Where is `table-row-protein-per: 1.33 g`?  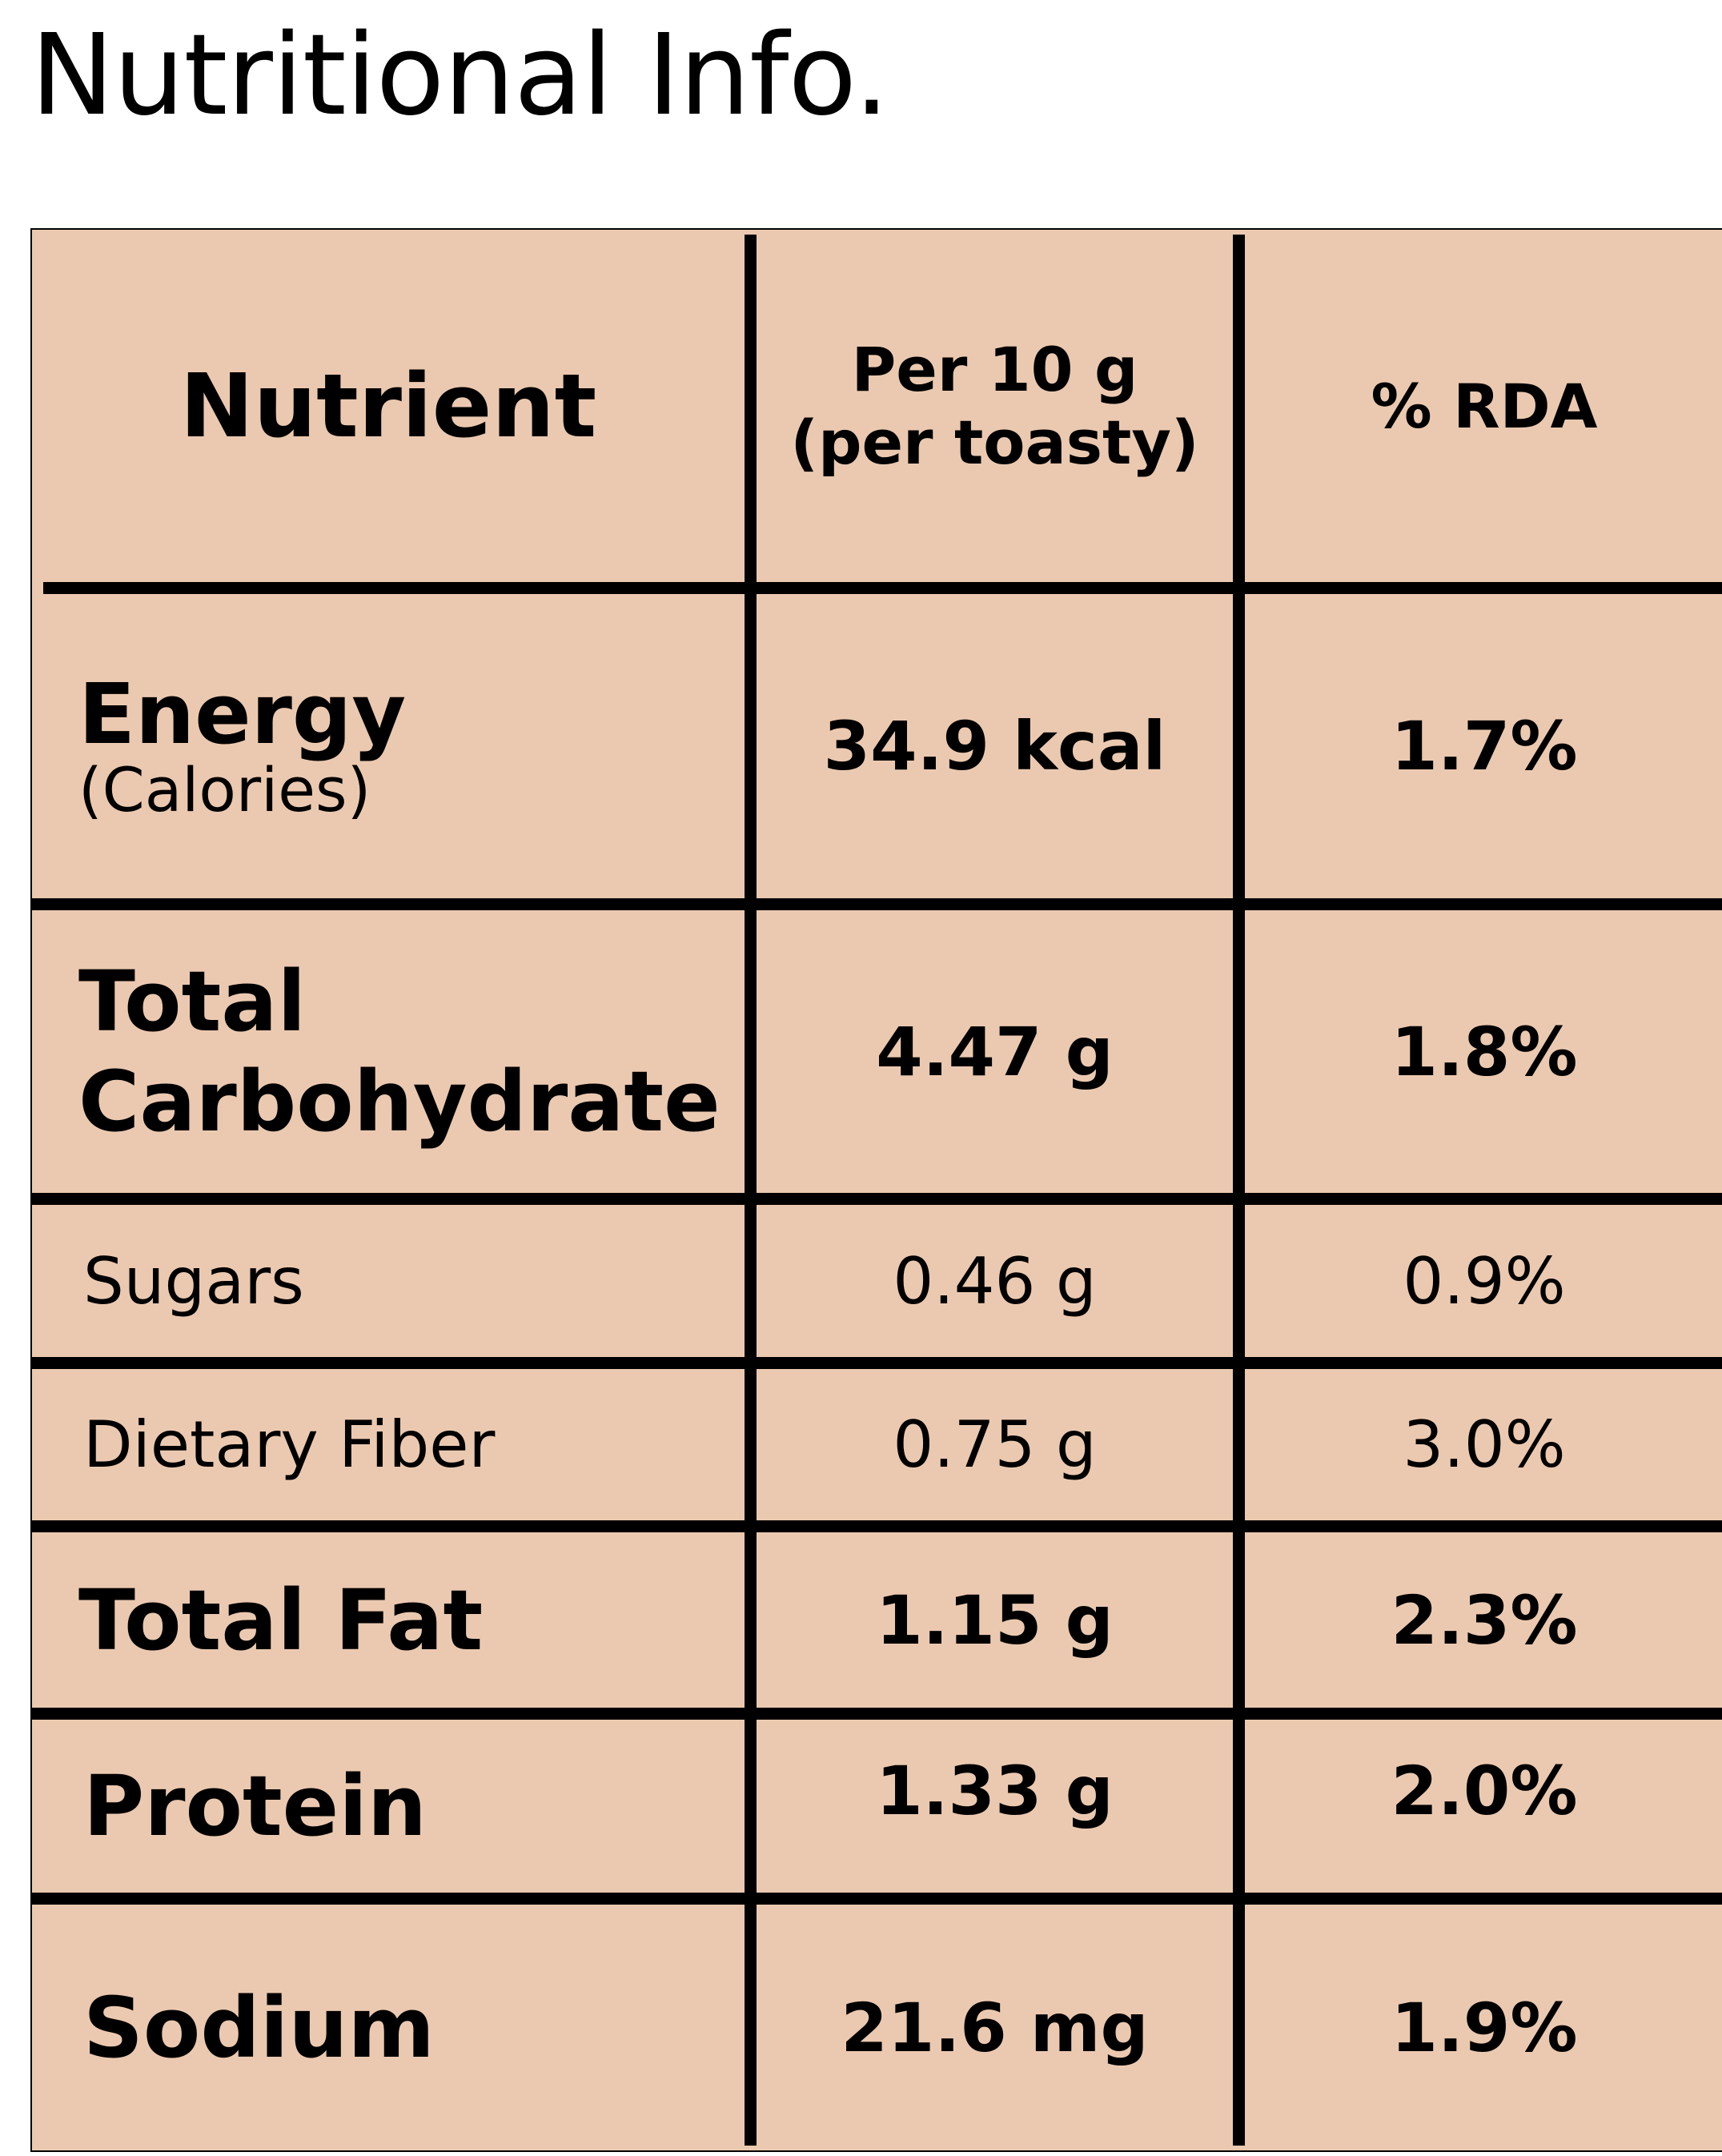 table-row-protein-per: 1.33 g is located at coordinates (995, 1806).